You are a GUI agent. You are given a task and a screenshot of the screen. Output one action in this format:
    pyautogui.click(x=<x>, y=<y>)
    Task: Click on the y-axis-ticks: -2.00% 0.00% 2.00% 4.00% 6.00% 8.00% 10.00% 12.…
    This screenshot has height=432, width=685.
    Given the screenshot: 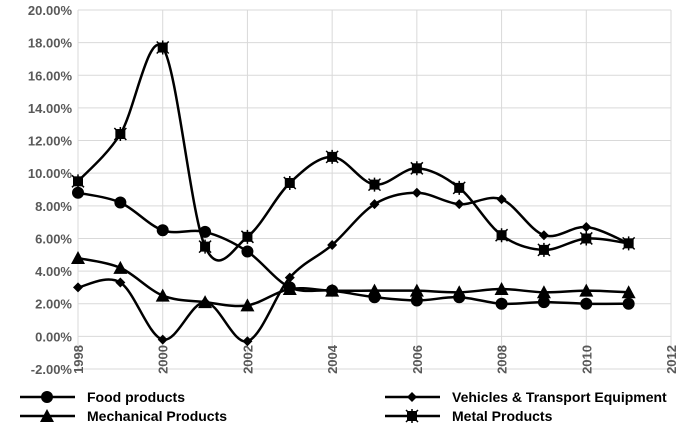 What is the action you would take?
    pyautogui.click(x=50, y=190)
    